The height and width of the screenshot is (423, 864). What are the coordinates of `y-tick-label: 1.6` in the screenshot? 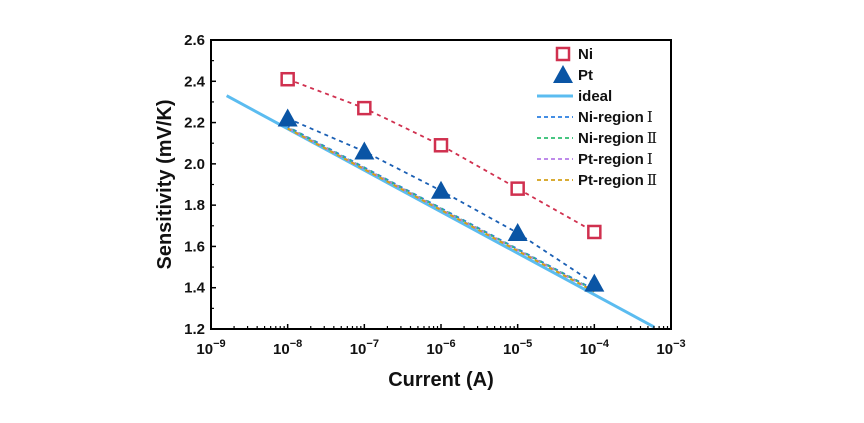 It's located at (194, 246).